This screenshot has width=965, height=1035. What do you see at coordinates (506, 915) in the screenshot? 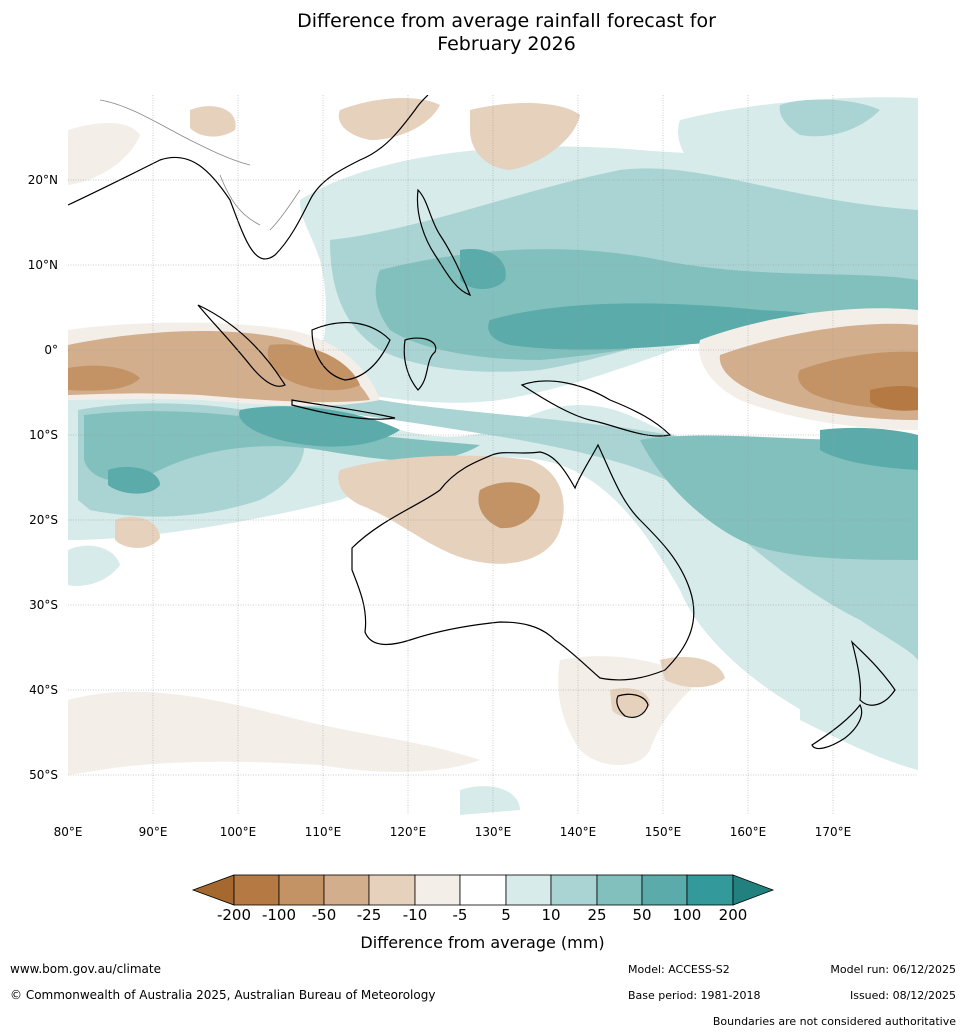
I see `colorbar-label: 5` at bounding box center [506, 915].